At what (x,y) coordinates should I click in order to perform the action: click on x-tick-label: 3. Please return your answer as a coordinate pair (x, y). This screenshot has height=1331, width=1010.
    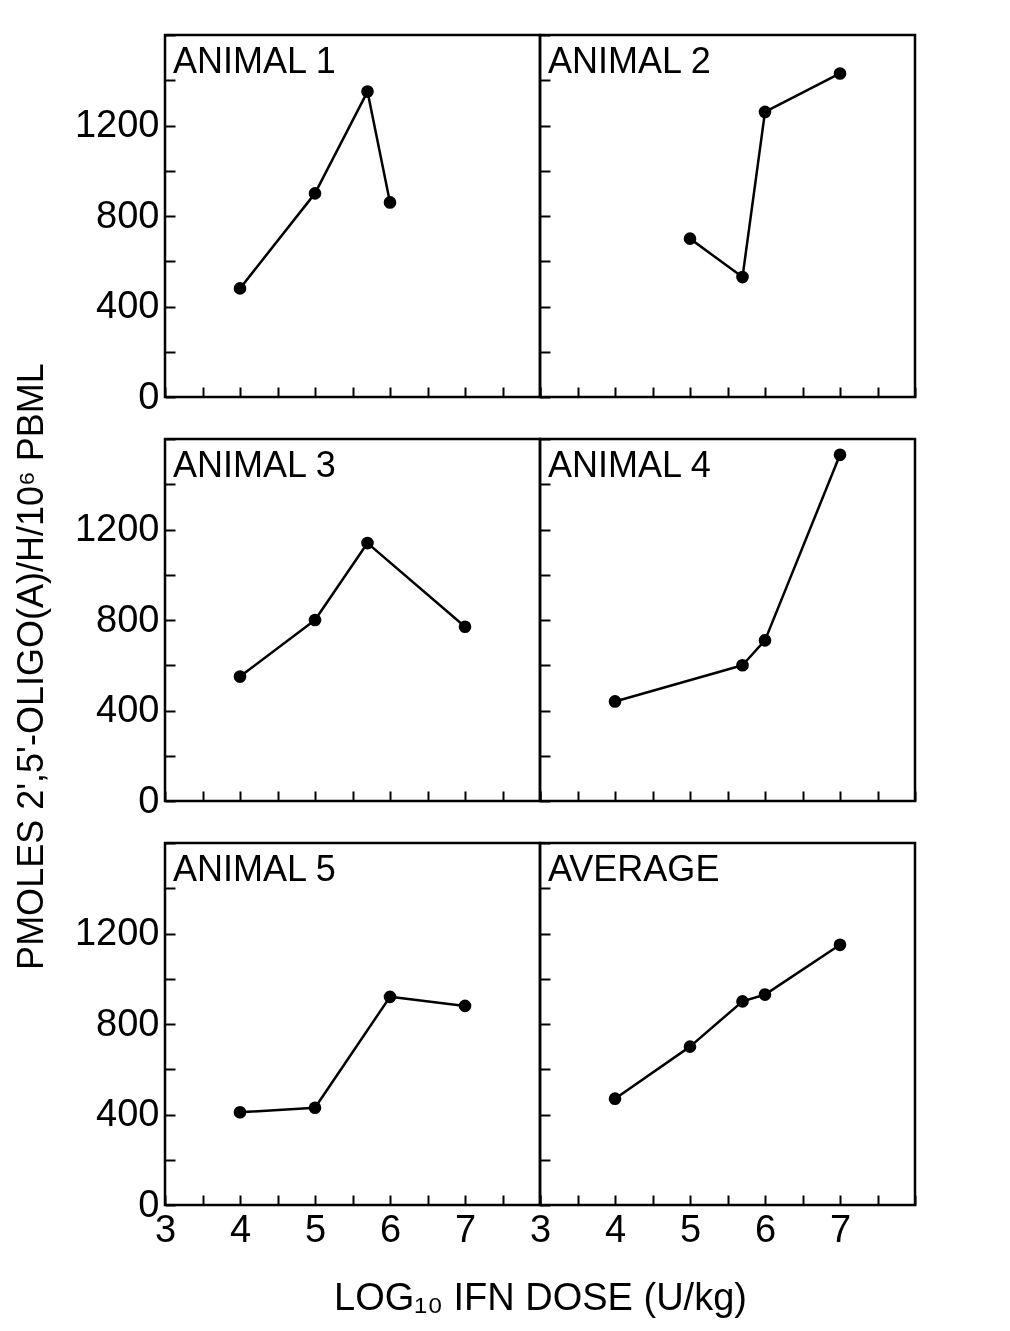
    Looking at the image, I should click on (540, 1228).